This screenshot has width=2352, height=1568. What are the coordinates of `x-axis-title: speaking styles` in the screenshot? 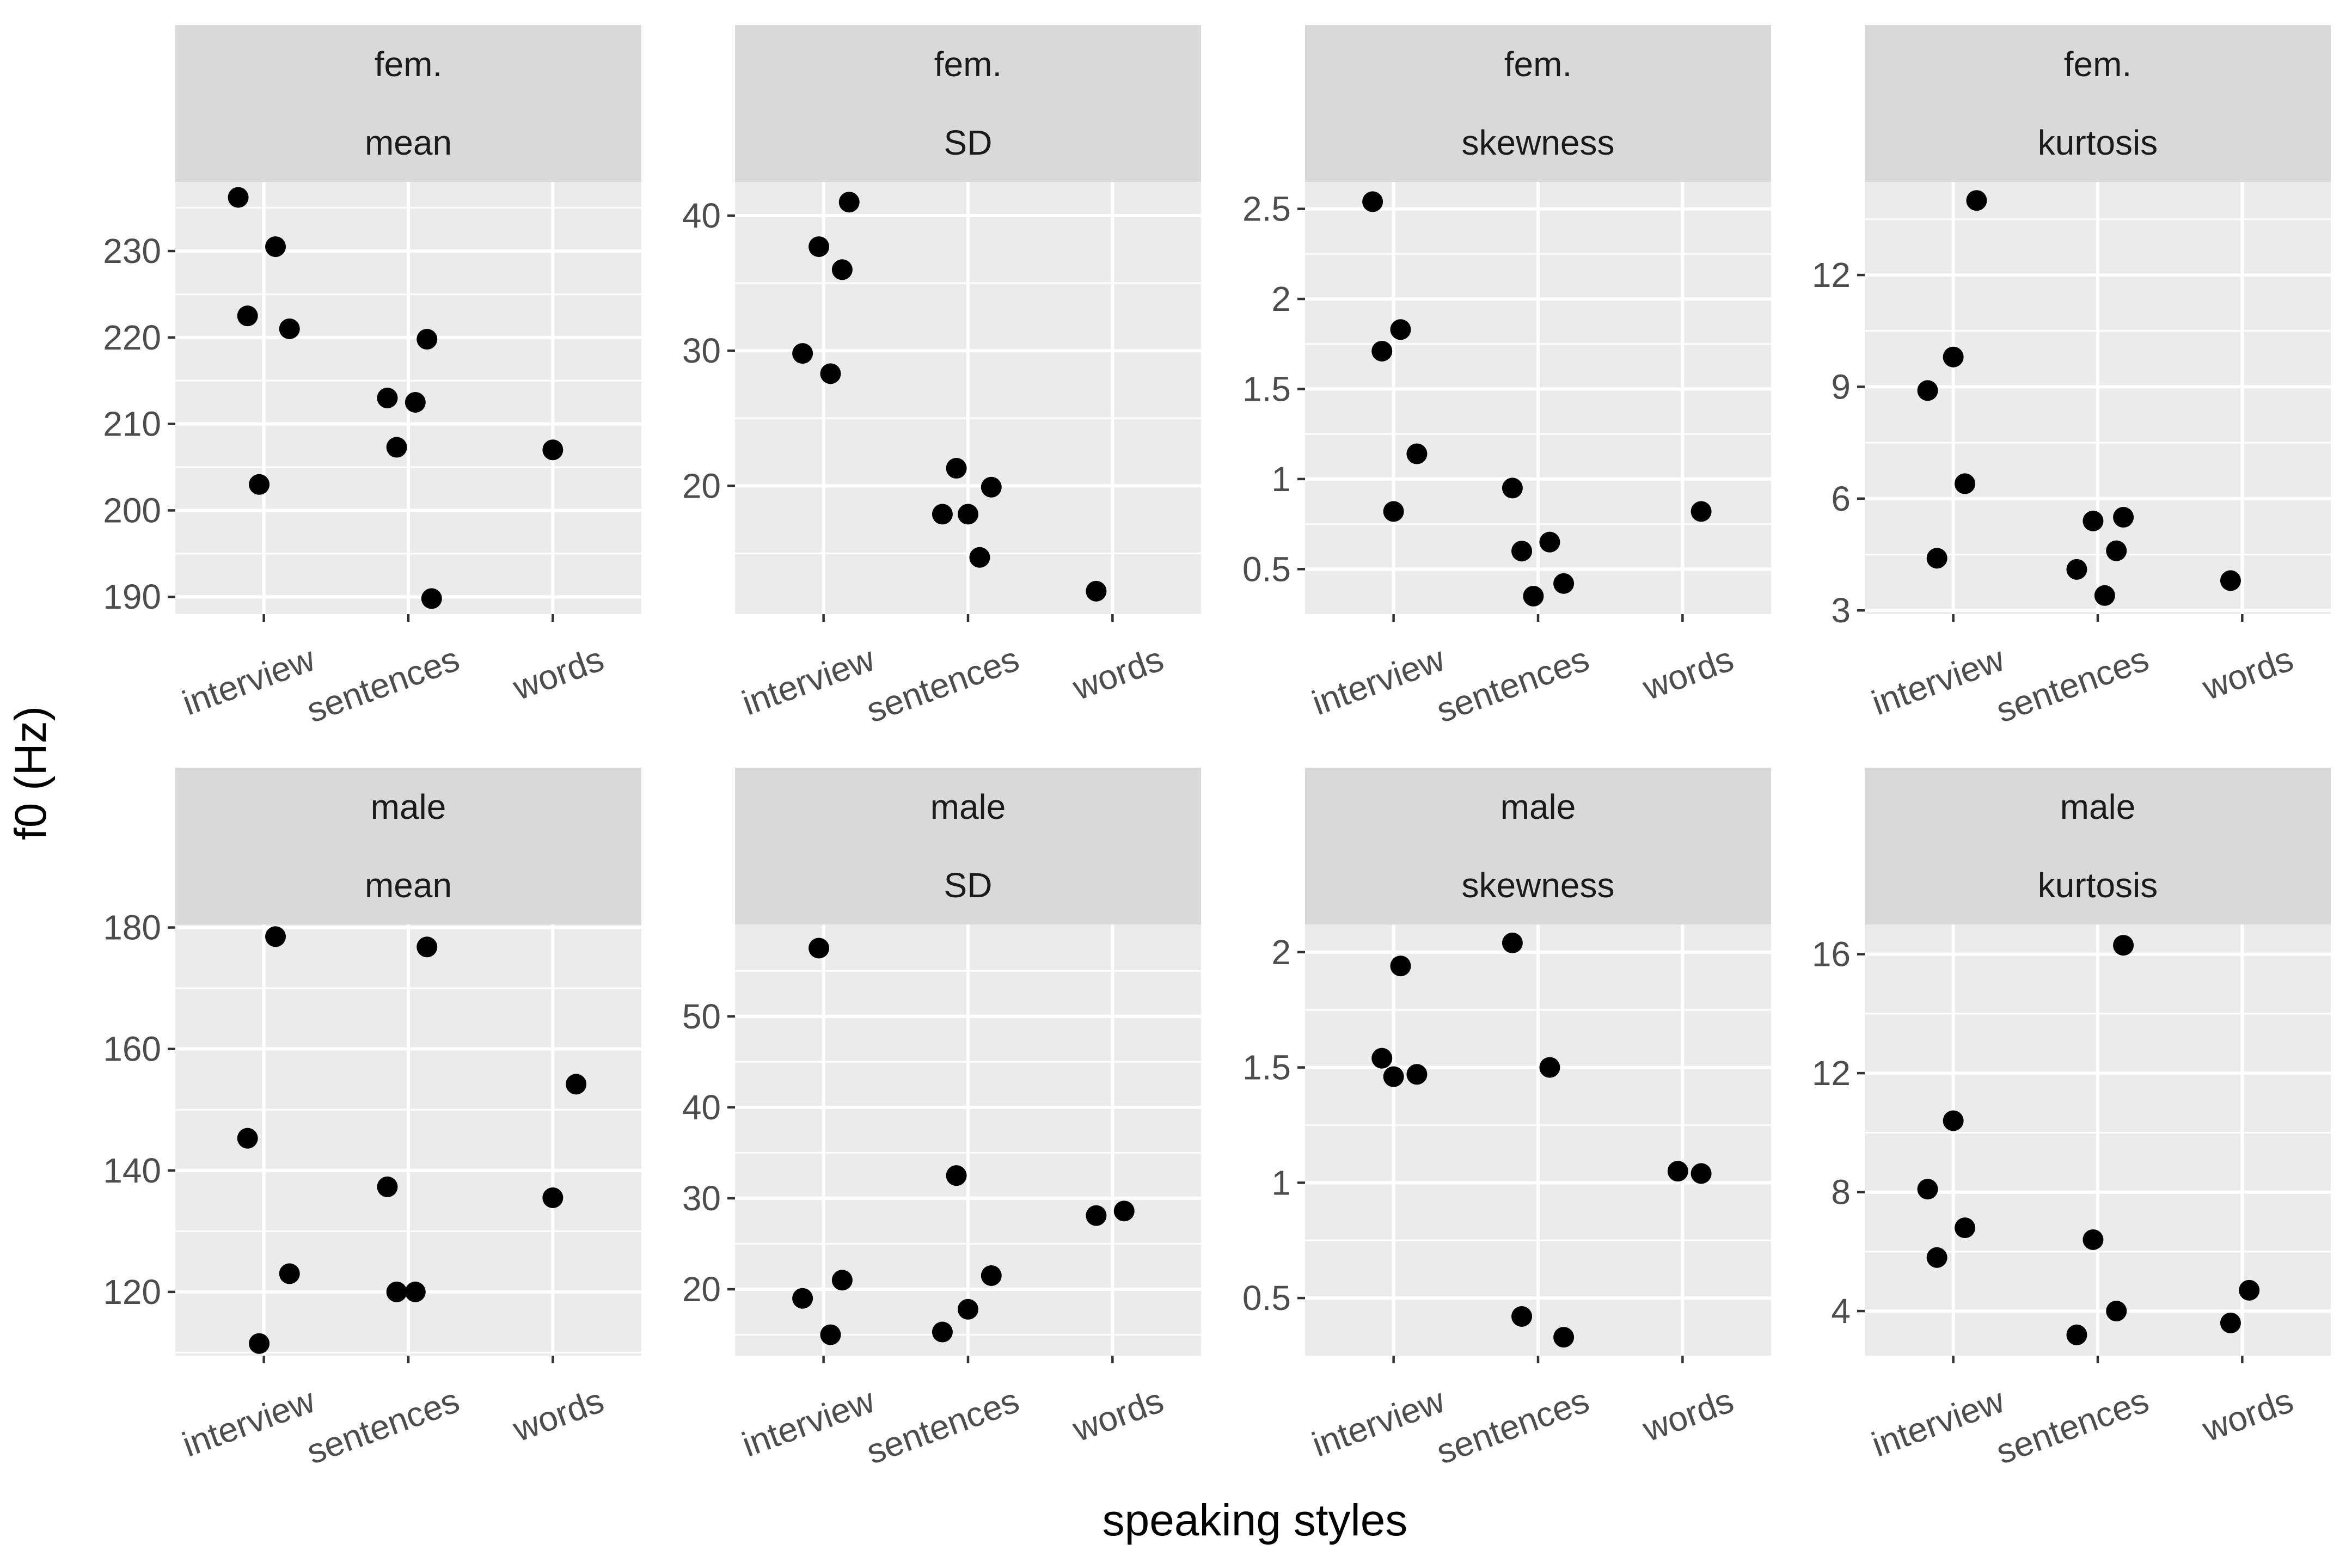 It's located at (1255, 1520).